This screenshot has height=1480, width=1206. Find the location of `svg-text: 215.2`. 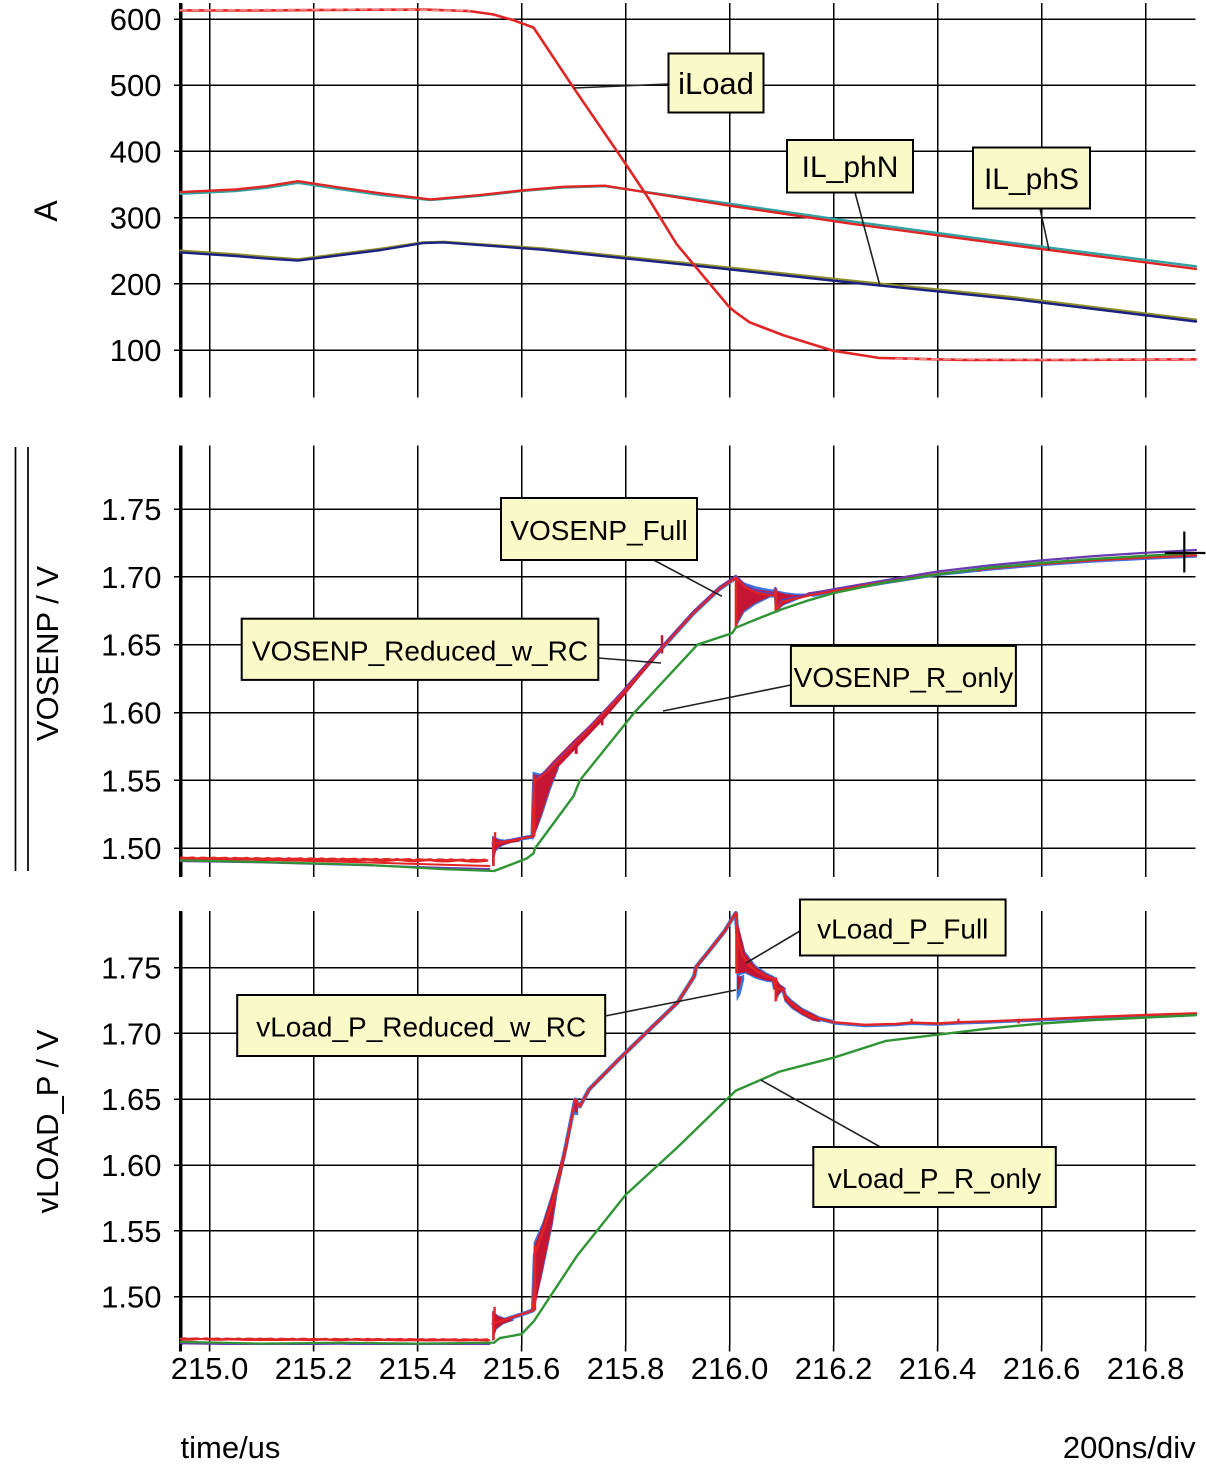

svg-text: 215.2 is located at coordinates (314, 1368).